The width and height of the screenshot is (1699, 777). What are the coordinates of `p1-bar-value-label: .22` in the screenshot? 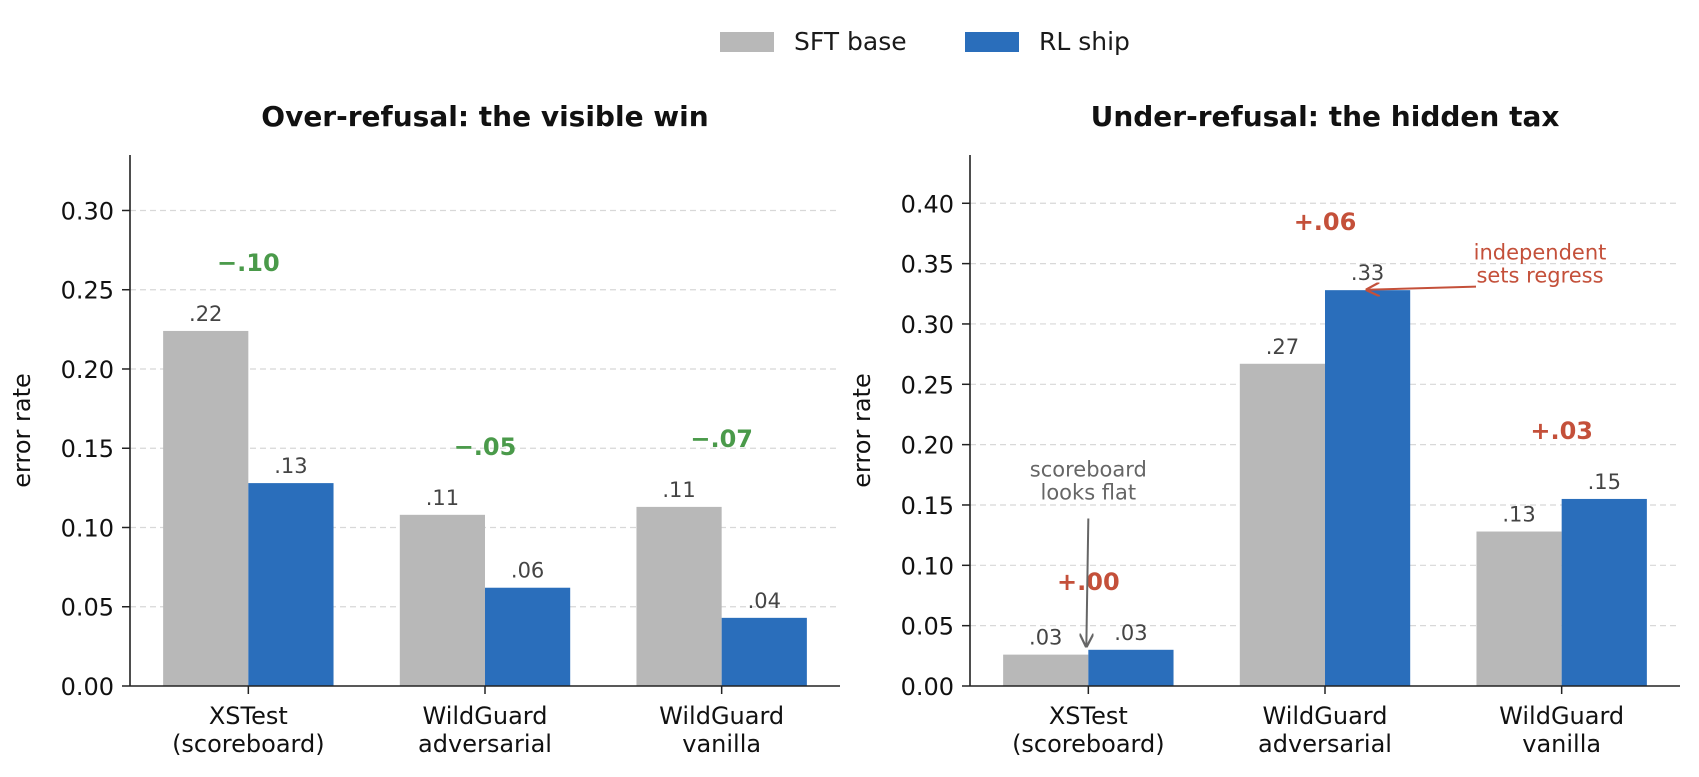 It's located at (205, 314).